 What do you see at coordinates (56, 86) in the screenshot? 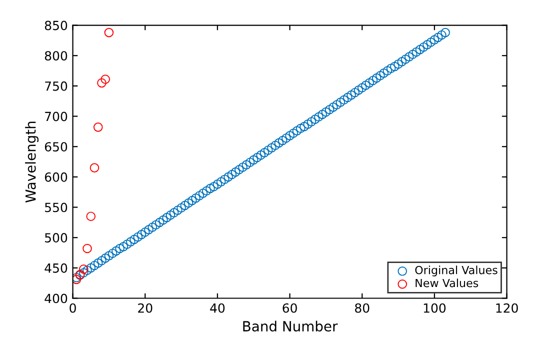
I see `y-tick-label: 750` at bounding box center [56, 86].